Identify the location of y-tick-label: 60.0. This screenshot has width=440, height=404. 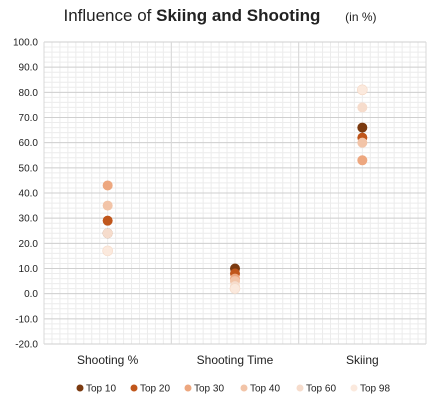
(29, 143).